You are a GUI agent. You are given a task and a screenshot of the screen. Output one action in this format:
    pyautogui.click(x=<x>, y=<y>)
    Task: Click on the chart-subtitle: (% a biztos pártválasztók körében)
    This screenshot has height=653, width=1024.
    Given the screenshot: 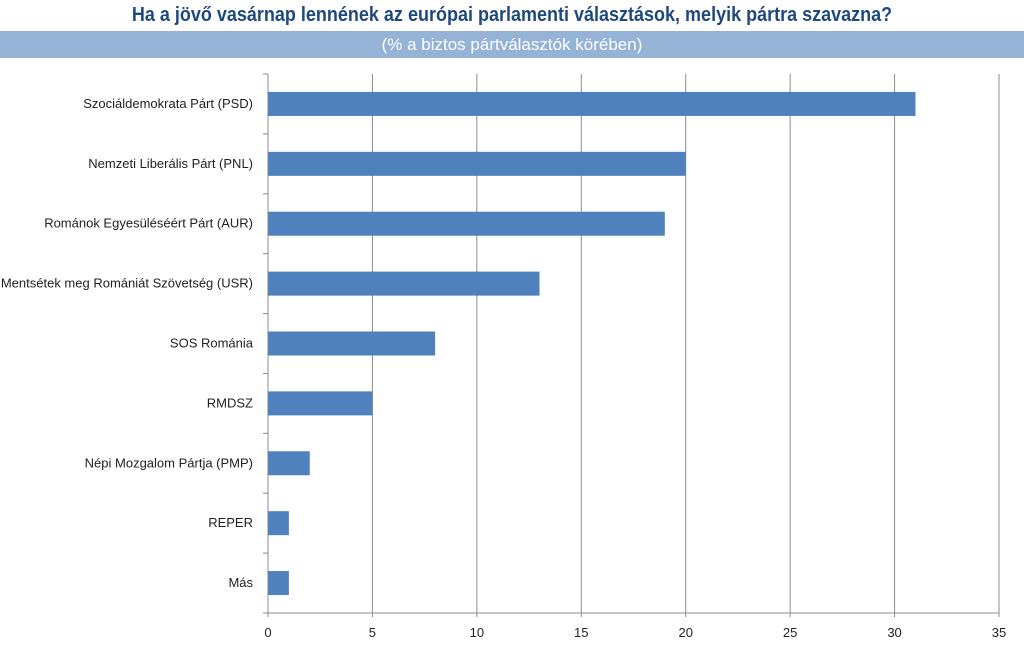 What is the action you would take?
    pyautogui.click(x=512, y=44)
    